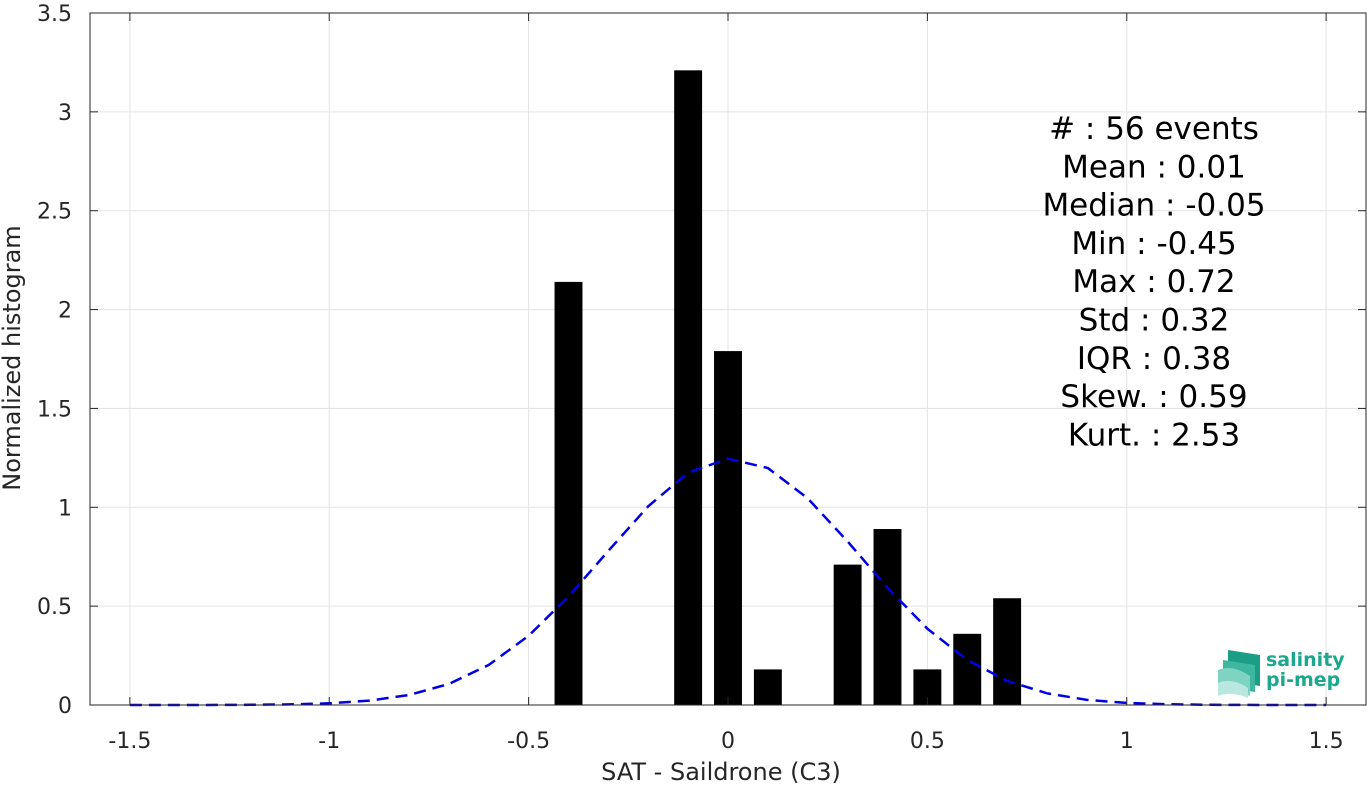 This screenshot has height=785, width=1367. Describe the element at coordinates (54, 607) in the screenshot. I see `y-tick-label-1: 0.5` at that location.